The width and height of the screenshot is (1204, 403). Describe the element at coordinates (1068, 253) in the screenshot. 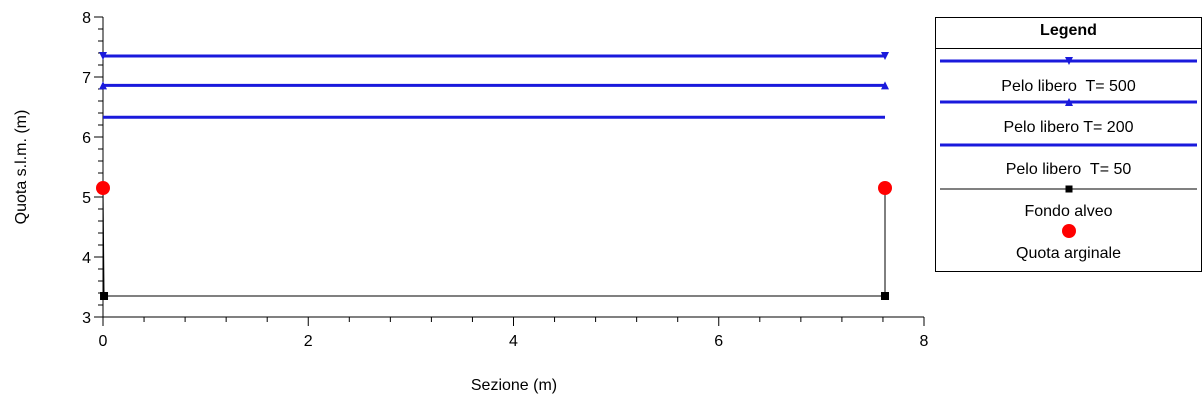

I see `legend-label-quota-arginale: Quota arginale` at that location.